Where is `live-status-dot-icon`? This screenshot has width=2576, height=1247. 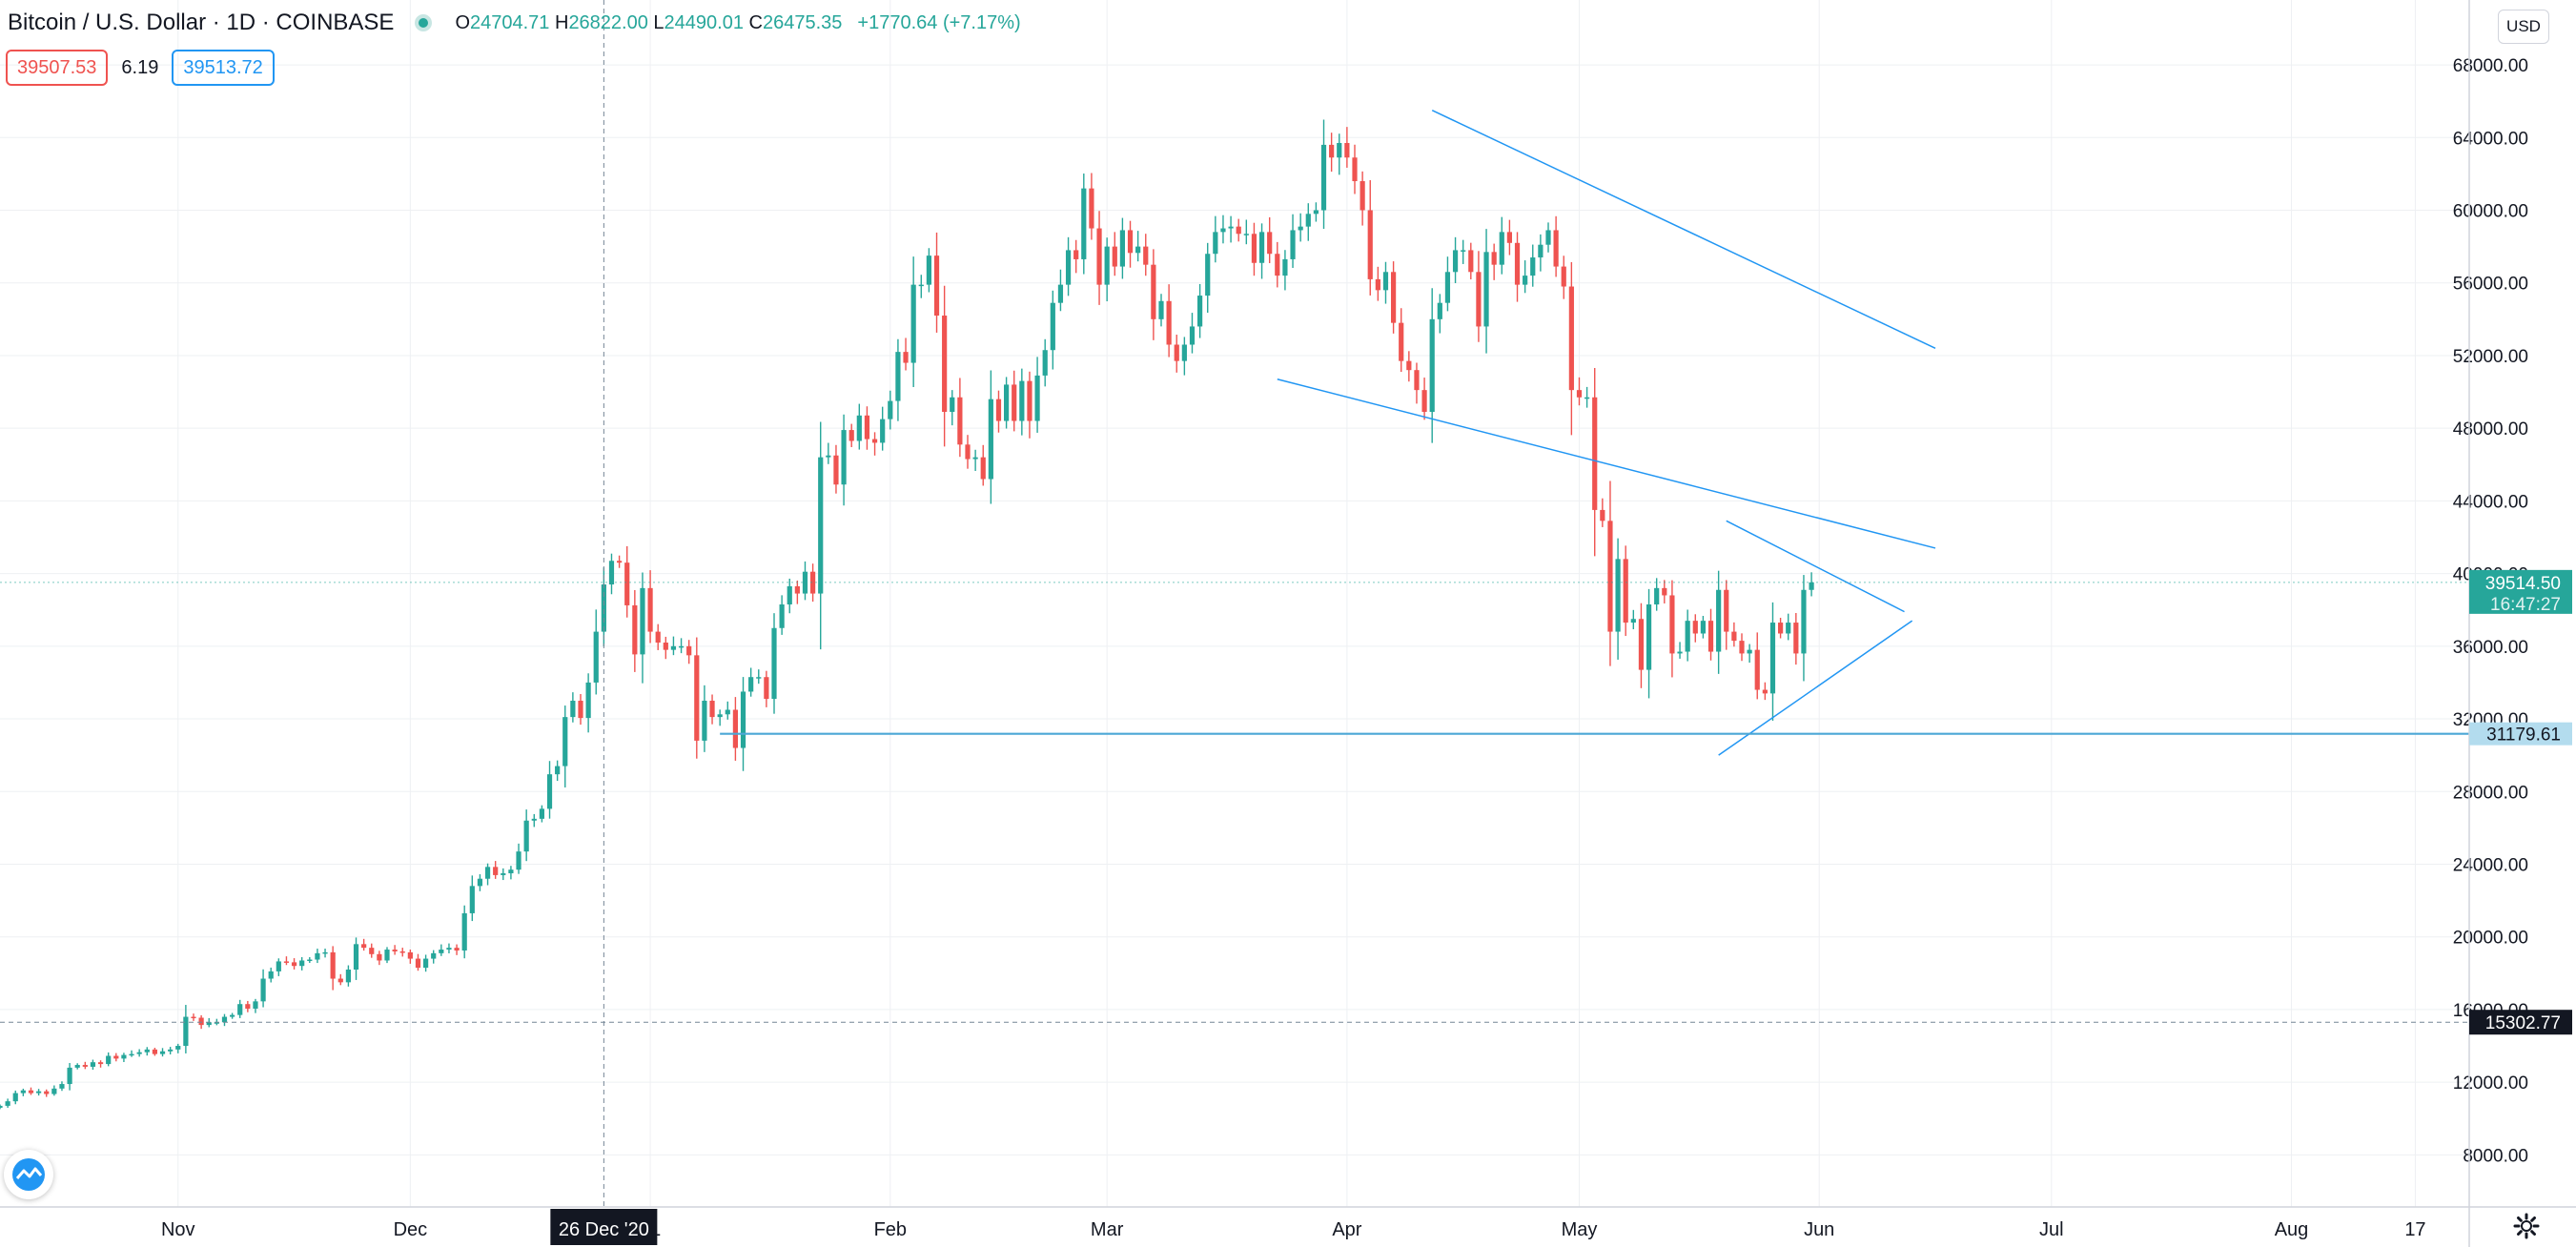 live-status-dot-icon is located at coordinates (424, 22).